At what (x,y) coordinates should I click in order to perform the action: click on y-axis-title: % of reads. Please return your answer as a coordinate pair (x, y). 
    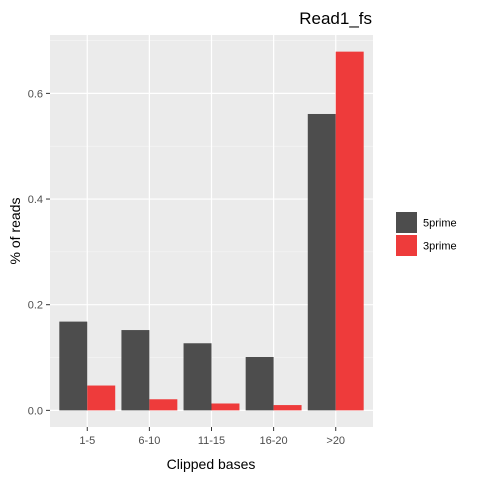
    Looking at the image, I should click on (15, 231).